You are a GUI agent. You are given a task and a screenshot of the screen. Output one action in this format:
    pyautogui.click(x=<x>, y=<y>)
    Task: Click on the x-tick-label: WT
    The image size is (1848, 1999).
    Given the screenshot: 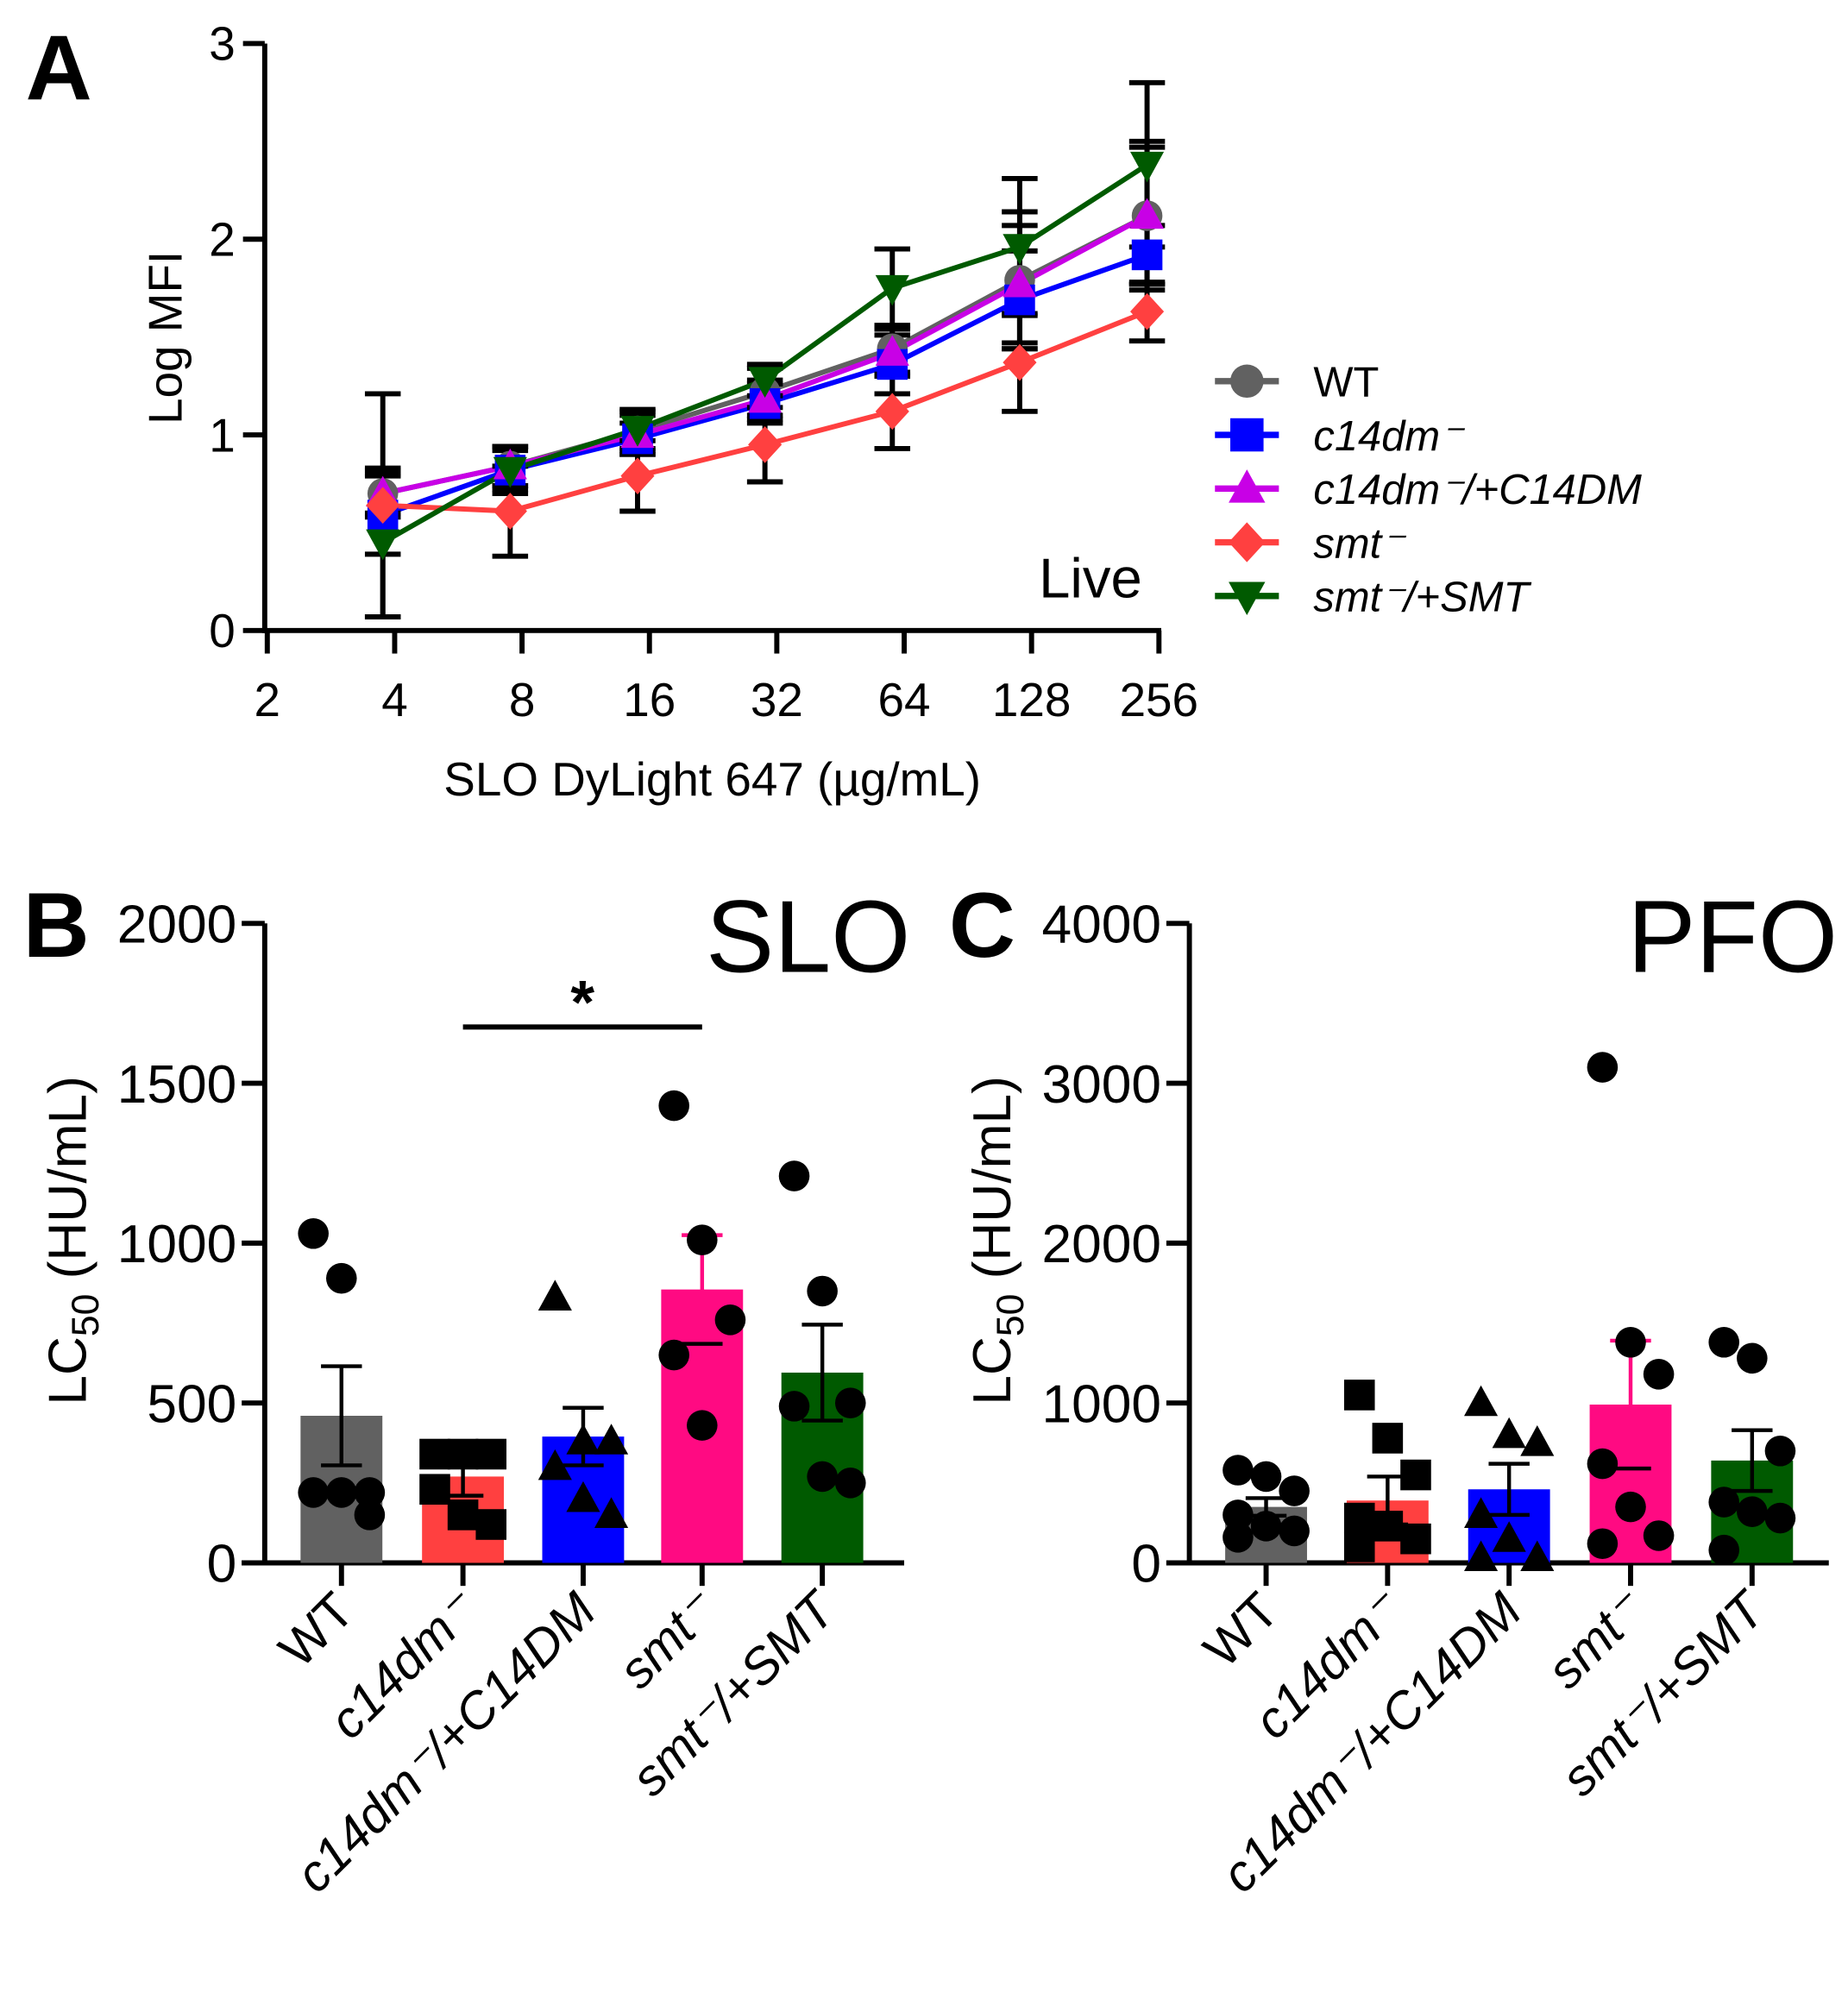 What is the action you would take?
    pyautogui.click(x=1241, y=1630)
    